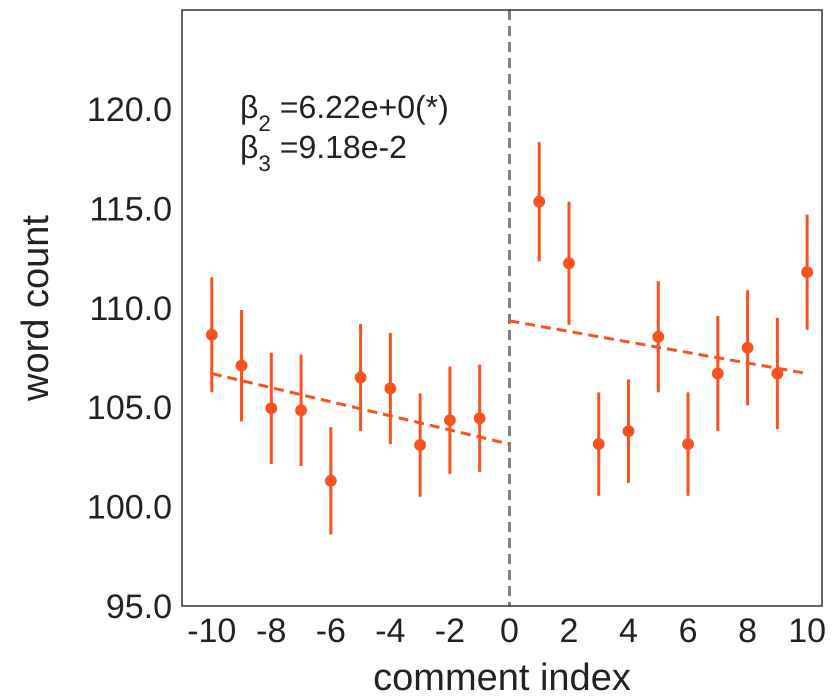 The image size is (834, 699). Describe the element at coordinates (211, 631) in the screenshot. I see `x-tick-label: -10` at that location.